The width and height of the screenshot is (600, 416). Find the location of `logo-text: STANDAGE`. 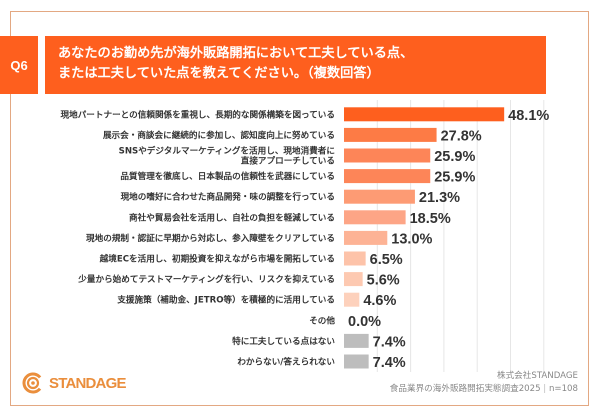

logo-text: STANDAGE is located at coordinates (87, 383).